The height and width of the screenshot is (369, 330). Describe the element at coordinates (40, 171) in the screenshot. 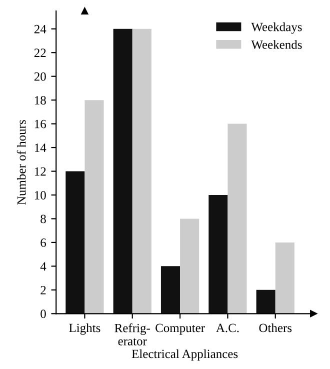

I see `y-tick-label: 12` at that location.